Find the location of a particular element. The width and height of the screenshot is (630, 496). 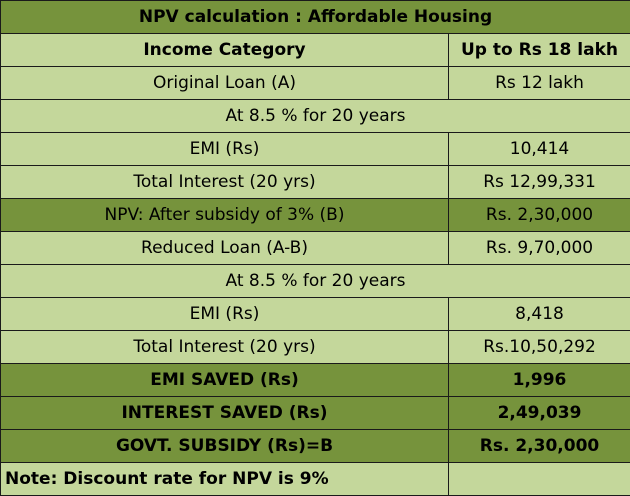

row-value: Rs.10,50,292 is located at coordinates (539, 347).